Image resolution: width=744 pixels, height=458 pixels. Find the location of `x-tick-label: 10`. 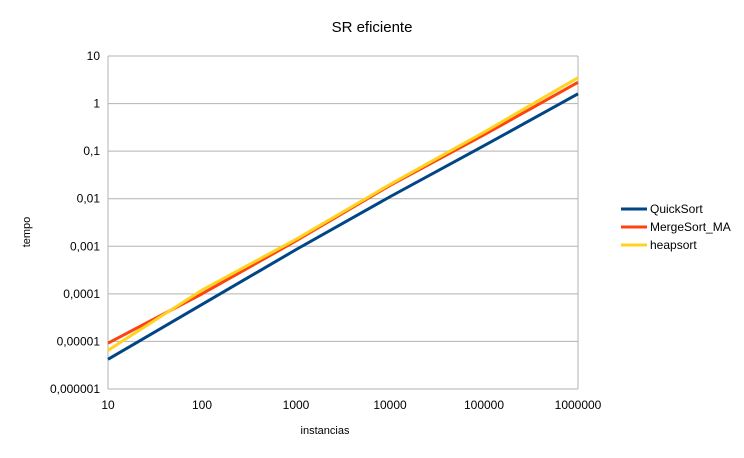

x-tick-label: 10 is located at coordinates (108, 405).